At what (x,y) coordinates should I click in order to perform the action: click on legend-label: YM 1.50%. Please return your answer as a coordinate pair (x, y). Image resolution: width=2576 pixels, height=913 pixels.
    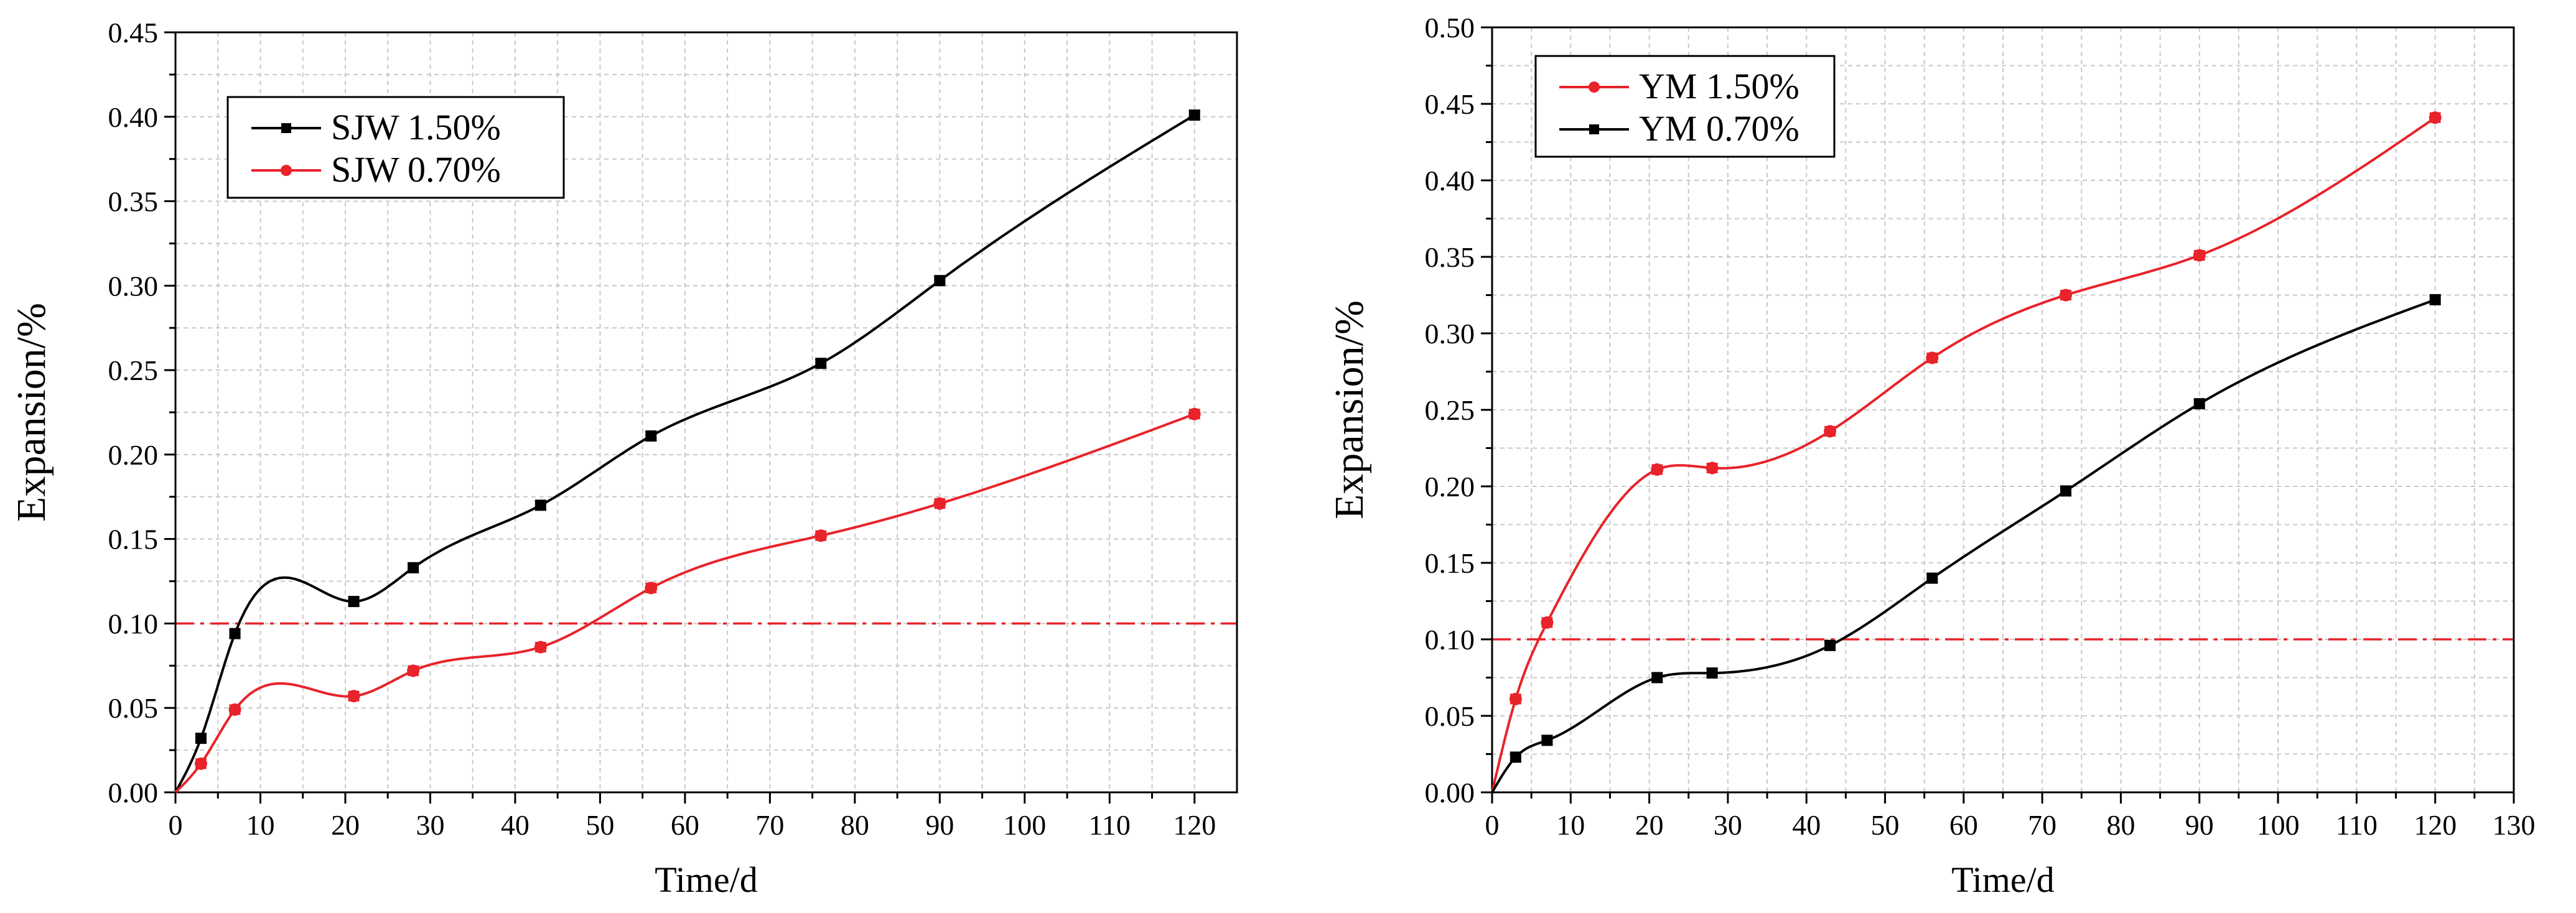
    Looking at the image, I should click on (1719, 86).